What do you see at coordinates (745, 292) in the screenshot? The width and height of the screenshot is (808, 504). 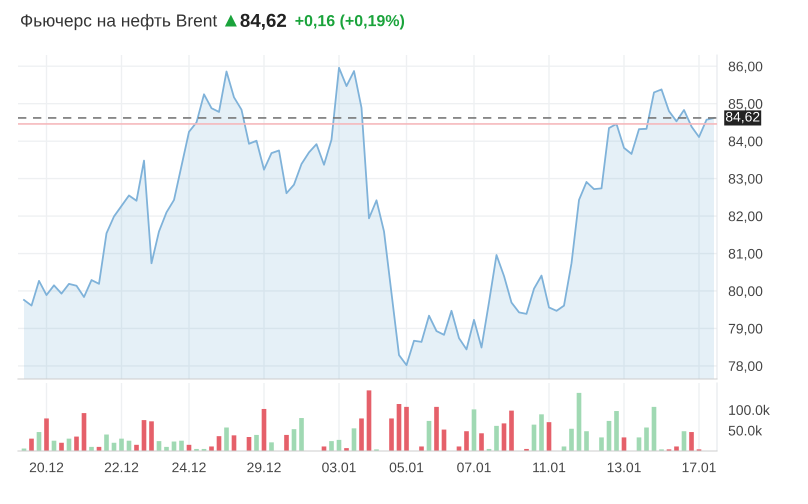 I see `y-tick-label: 80,00` at bounding box center [745, 292].